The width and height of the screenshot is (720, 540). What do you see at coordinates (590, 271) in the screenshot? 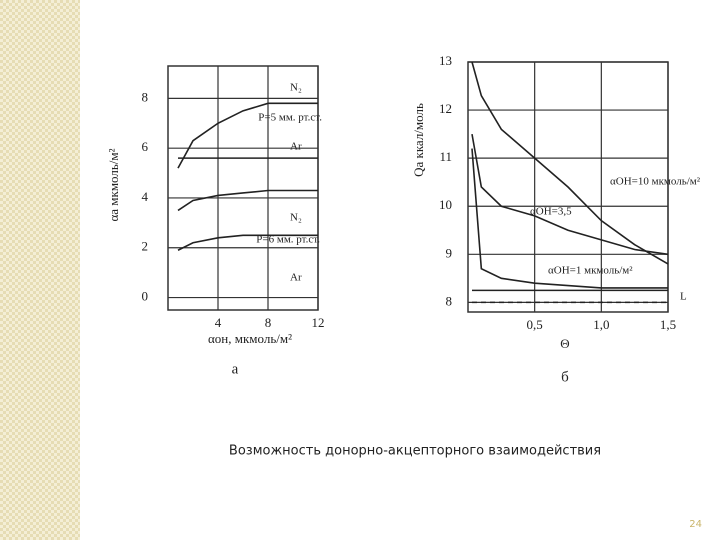
I see `series-label: αОН=1 мкмоль/м²` at bounding box center [590, 271].